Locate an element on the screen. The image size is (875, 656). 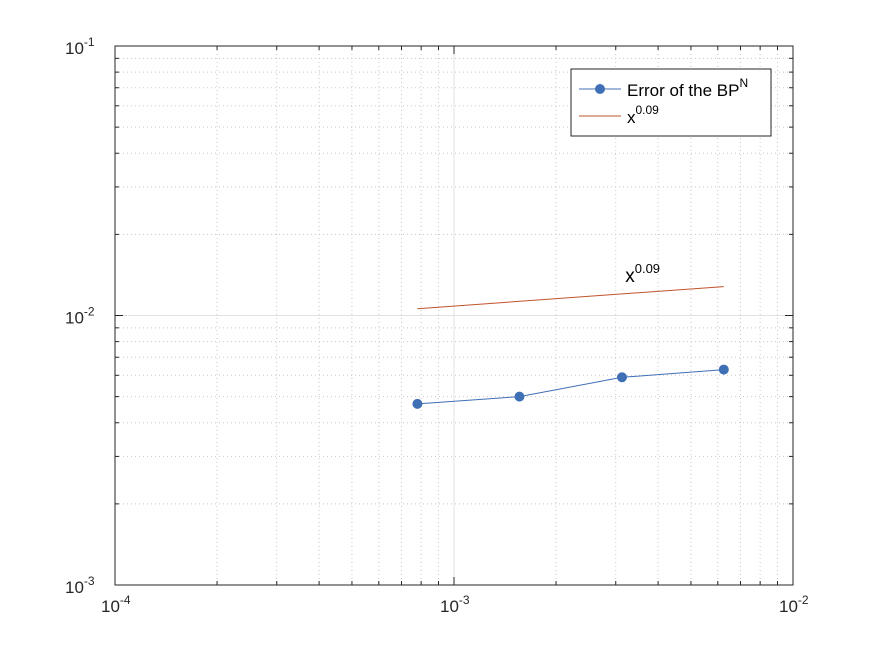
annotation-label: x0.09 is located at coordinates (642, 274).